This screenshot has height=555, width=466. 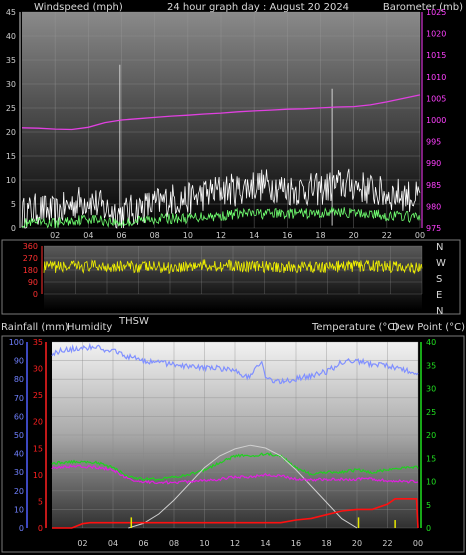 I want to click on series-dew-point-c, so click(x=235, y=474).